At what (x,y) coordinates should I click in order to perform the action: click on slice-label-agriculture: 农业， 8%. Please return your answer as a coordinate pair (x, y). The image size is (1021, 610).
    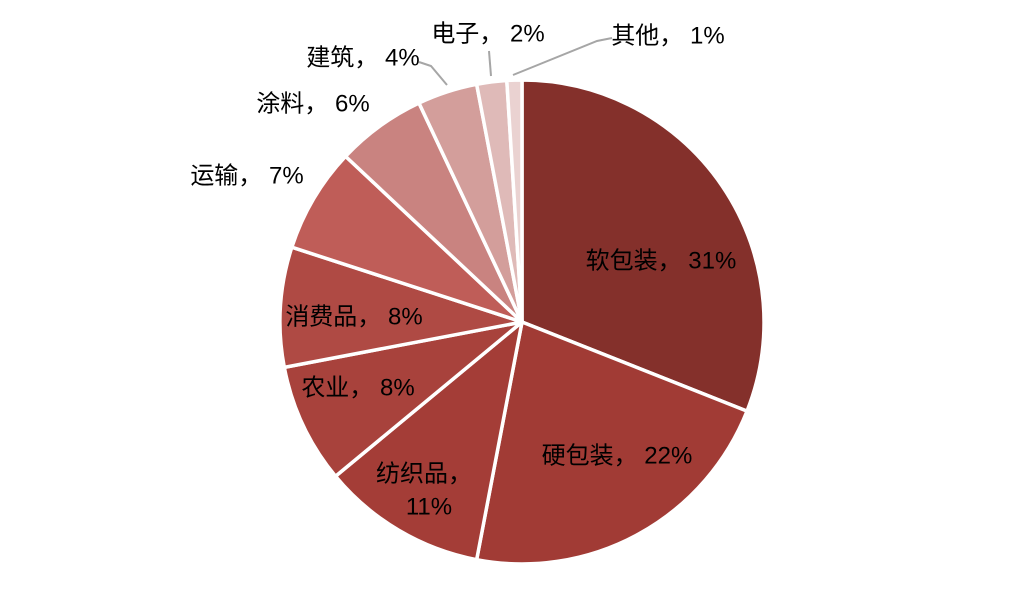
    Looking at the image, I should click on (357, 388).